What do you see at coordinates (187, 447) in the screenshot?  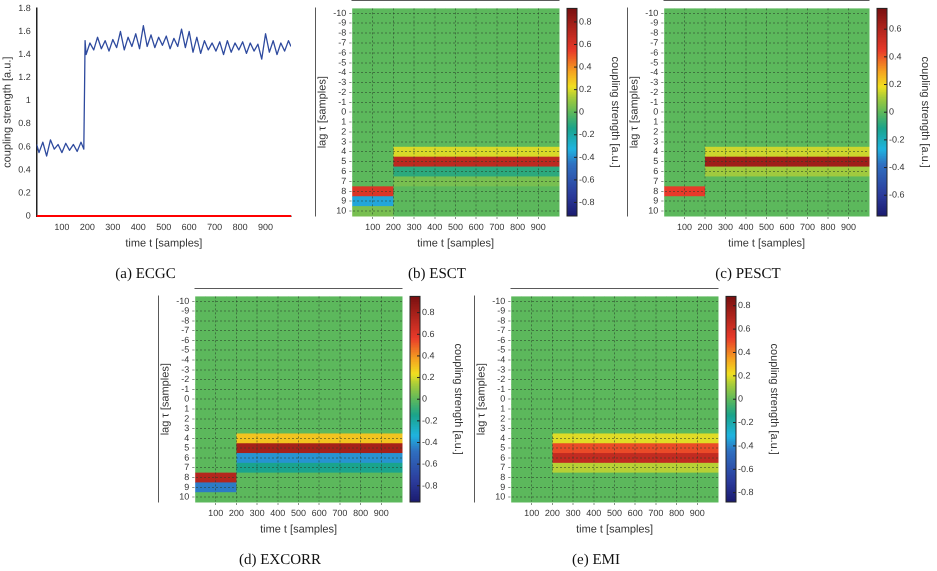 I see `y-tick-label: 5` at bounding box center [187, 447].